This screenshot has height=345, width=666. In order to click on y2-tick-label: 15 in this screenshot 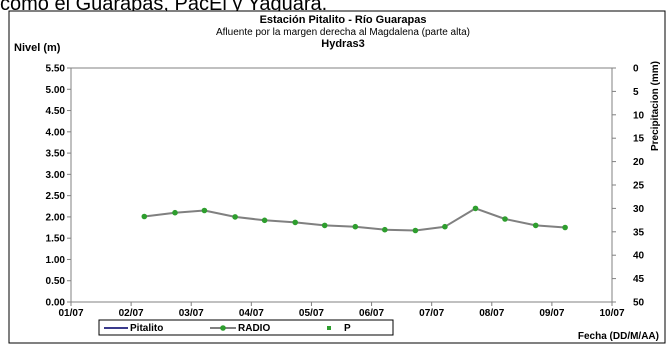, I will do `click(639, 139)`.